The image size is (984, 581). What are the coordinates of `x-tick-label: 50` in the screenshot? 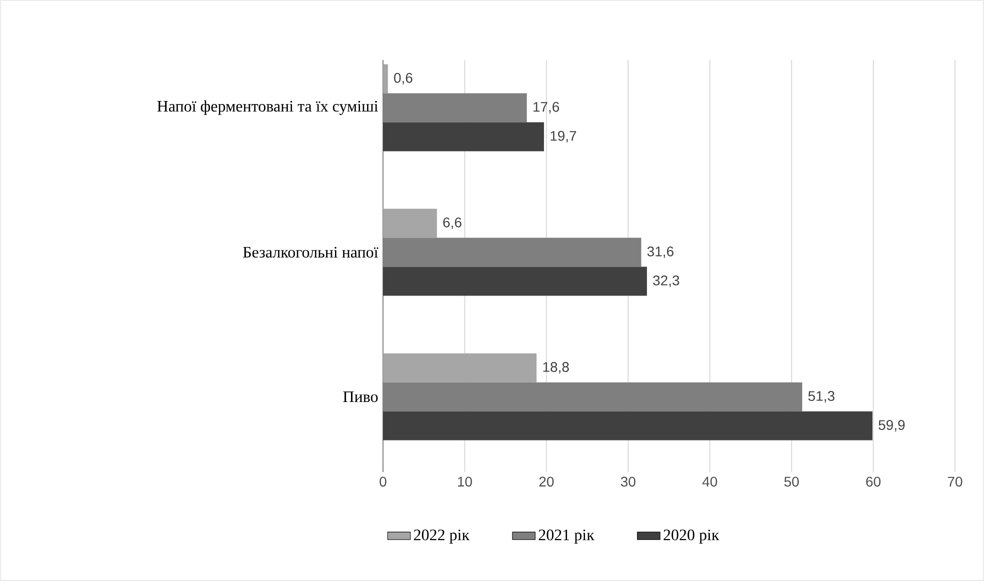 It's located at (791, 481).